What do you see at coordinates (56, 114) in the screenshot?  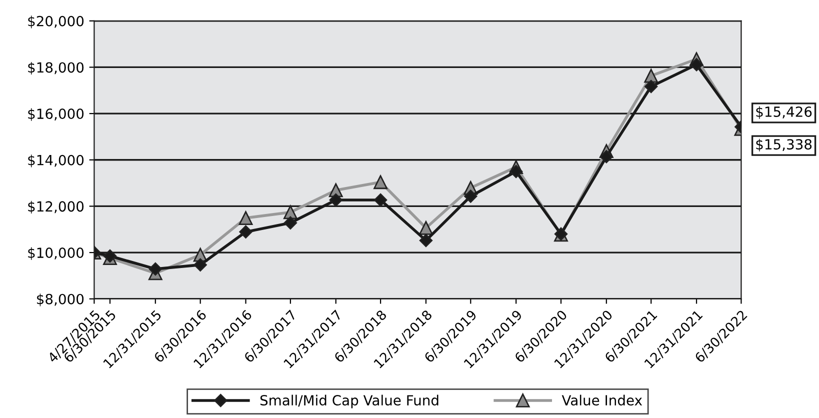 I see `y-tick-label: $16,000` at bounding box center [56, 114].